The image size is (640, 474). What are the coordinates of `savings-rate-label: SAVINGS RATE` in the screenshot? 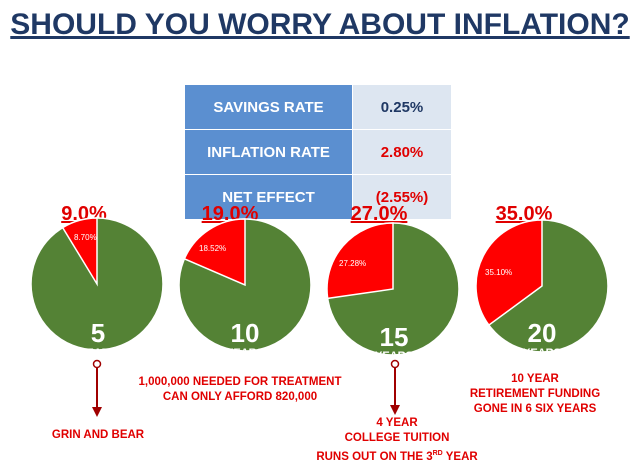 It's located at (268, 107).